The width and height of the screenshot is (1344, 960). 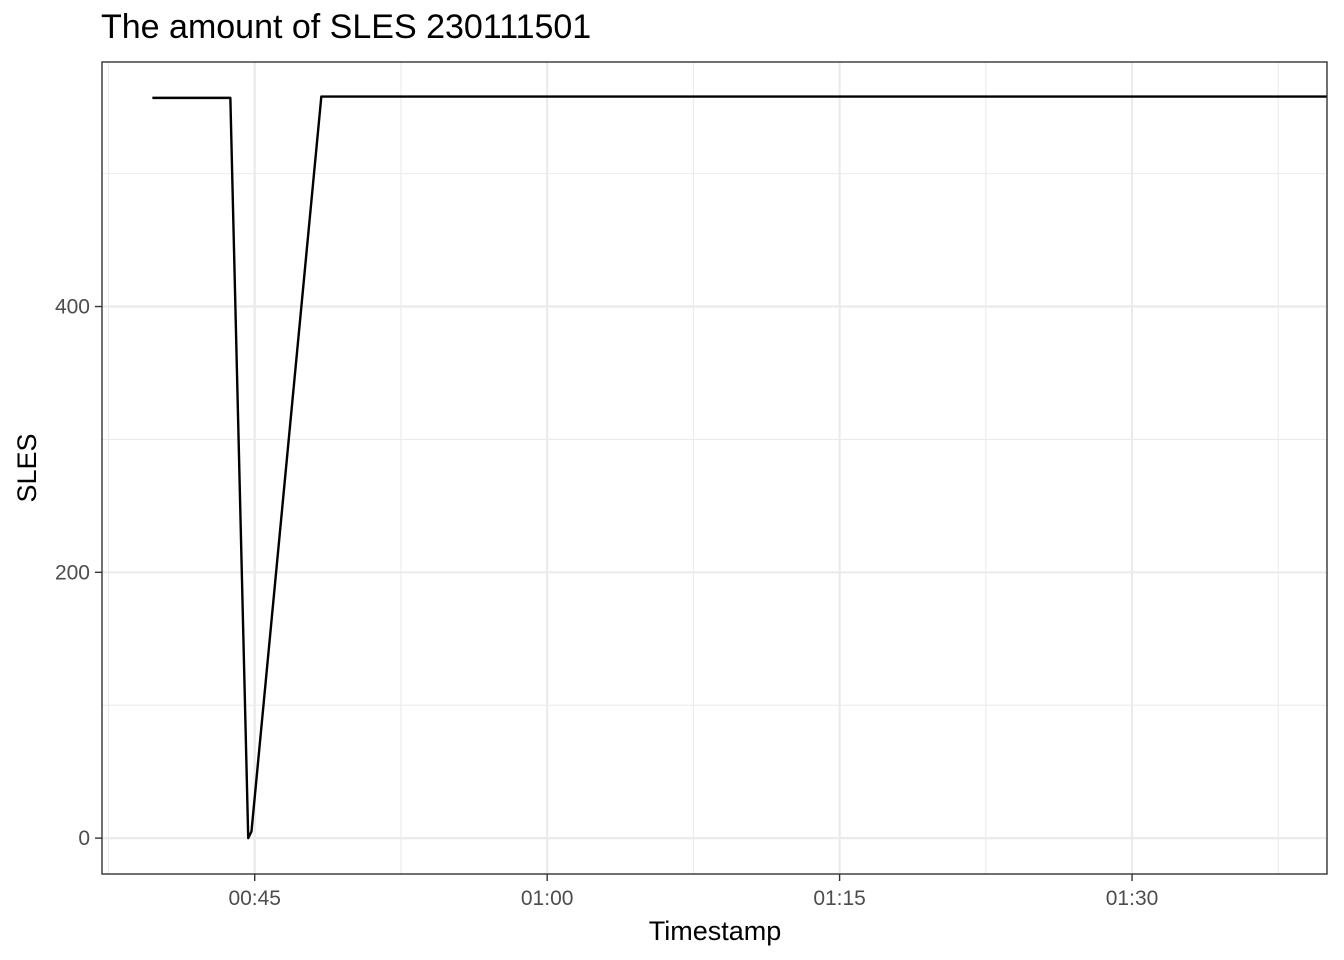 I want to click on x-axis: 00:45 01:00 01:15 01:30, so click(x=693, y=892).